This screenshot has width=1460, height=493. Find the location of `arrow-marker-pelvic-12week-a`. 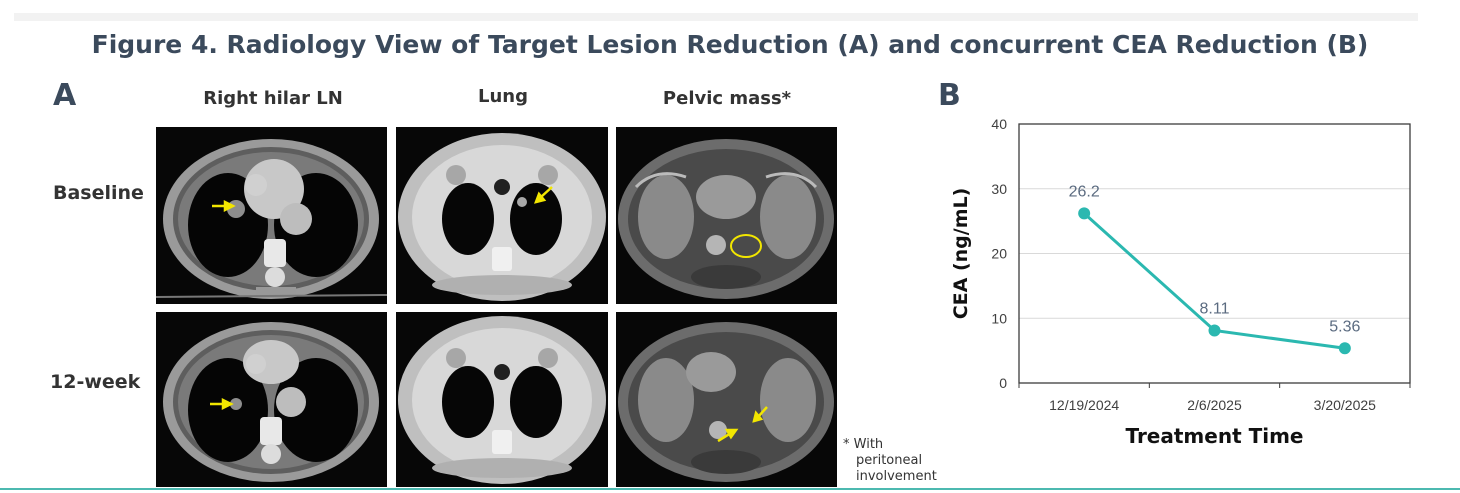

arrow-marker-pelvic-12week-a is located at coordinates (760, 414).